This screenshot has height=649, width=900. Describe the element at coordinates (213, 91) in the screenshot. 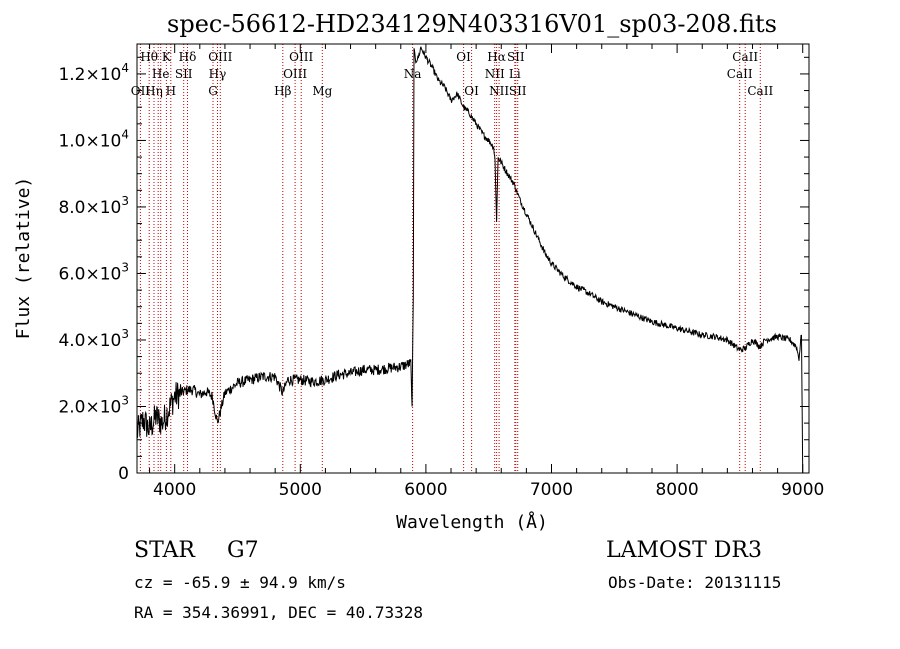

I see `line-marker-label: G` at that location.